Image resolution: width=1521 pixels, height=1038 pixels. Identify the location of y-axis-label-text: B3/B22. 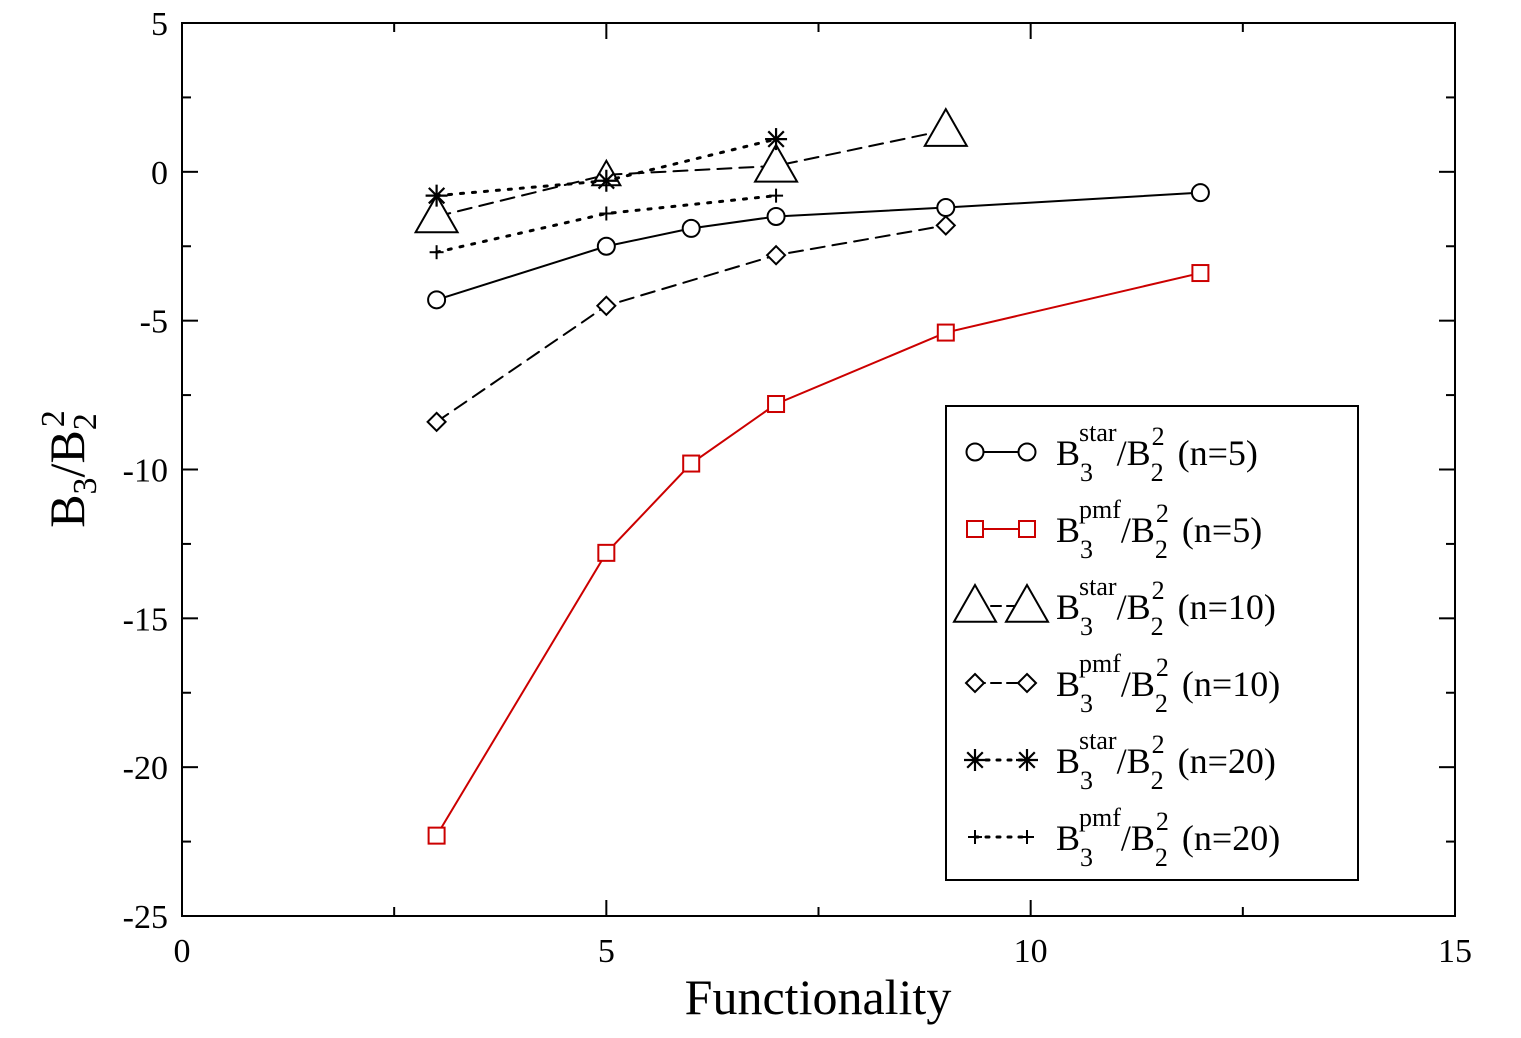
(69, 469).